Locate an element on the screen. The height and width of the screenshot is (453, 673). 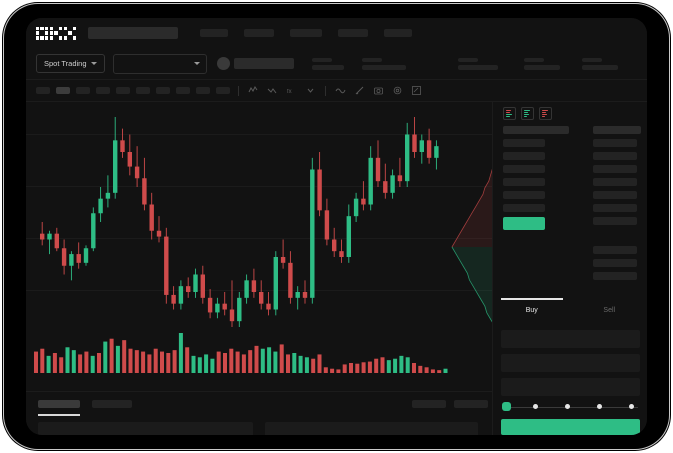
pair-stats-bar: Spot Trading is located at coordinates (336, 64).